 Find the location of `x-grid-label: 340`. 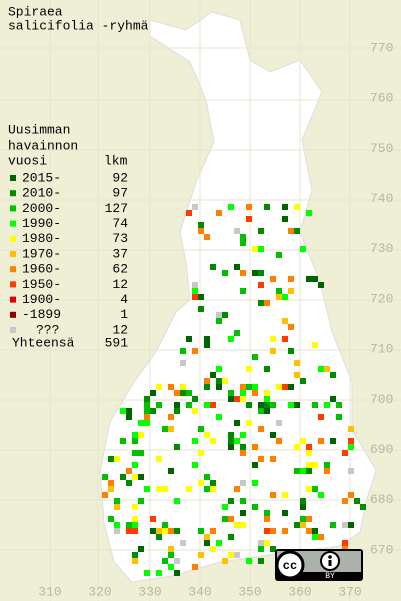

x-grid-label: 340 is located at coordinates (199, 591).